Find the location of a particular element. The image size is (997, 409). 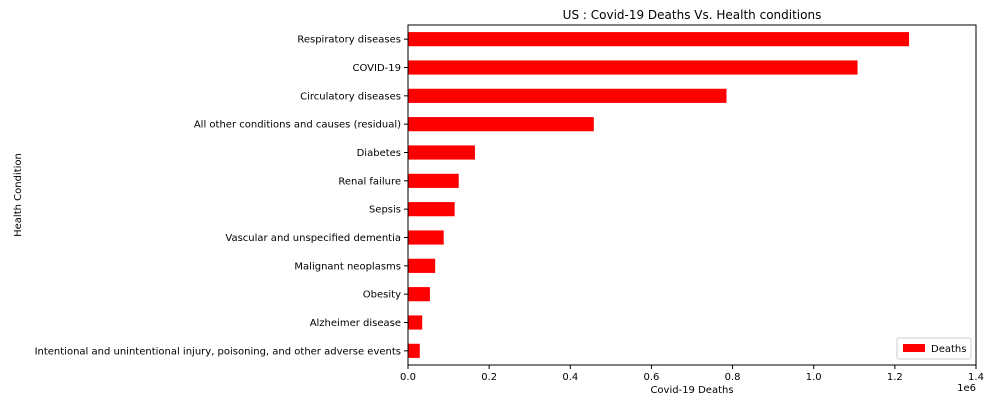

x-axis-offset-label: 1e6 is located at coordinates (966, 388).